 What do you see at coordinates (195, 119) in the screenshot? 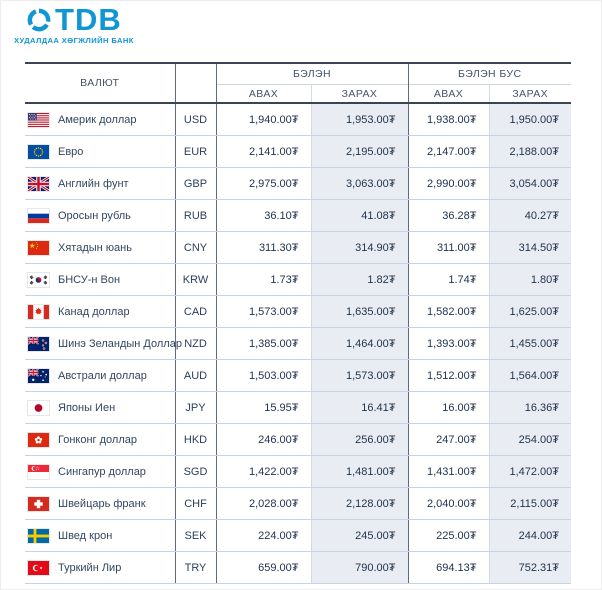
I see `currency-code: USD` at bounding box center [195, 119].